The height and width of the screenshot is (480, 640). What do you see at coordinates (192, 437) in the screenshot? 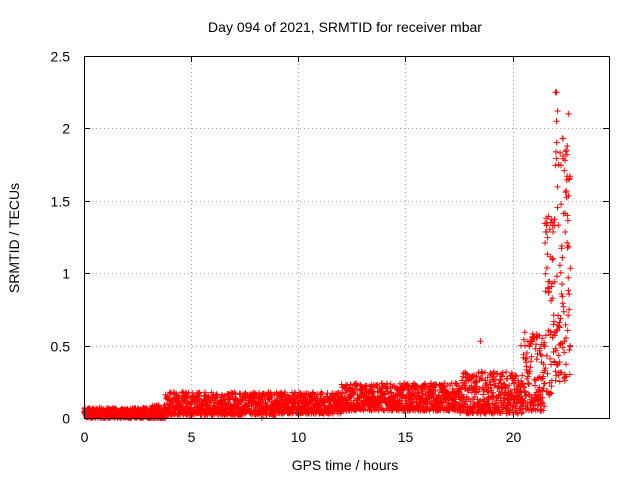
I see `x-tick-label: 5` at bounding box center [192, 437].